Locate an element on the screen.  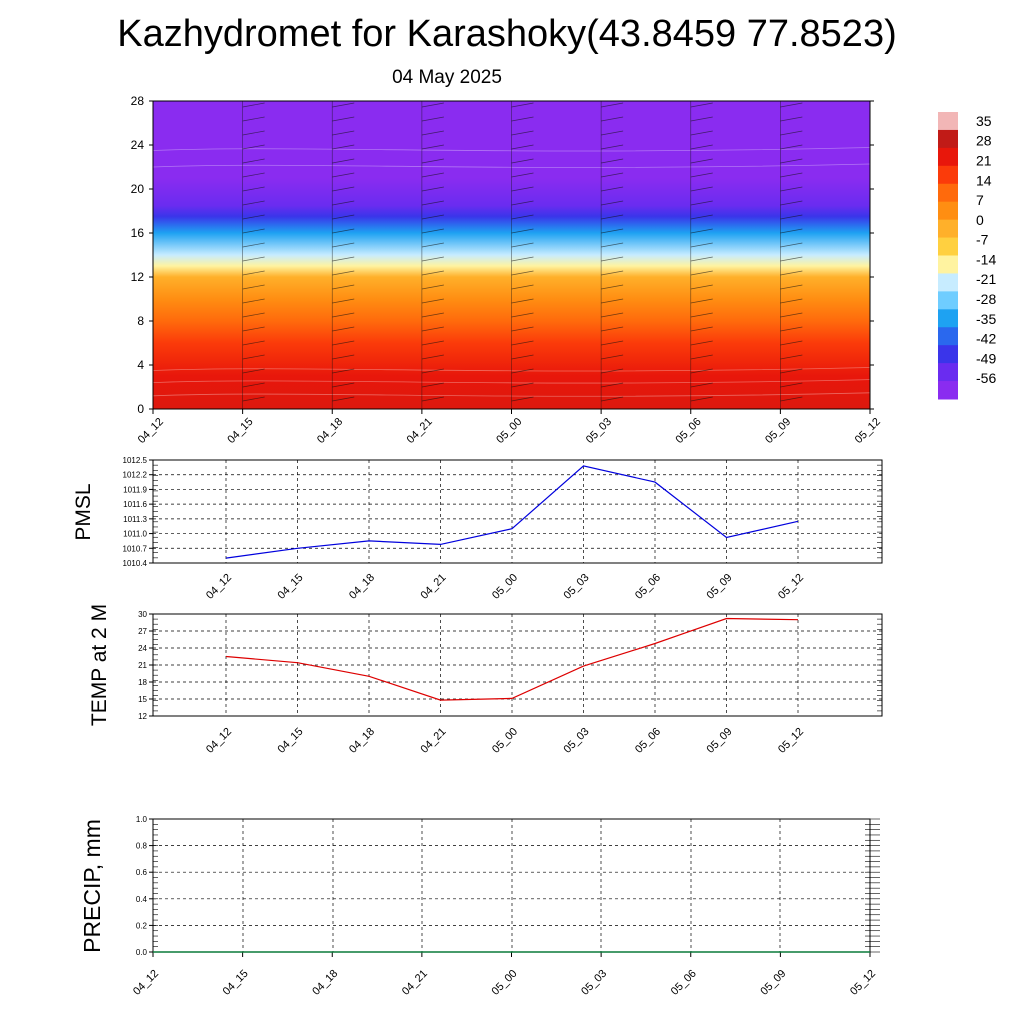
colorbar-label: -14 is located at coordinates (986, 259).